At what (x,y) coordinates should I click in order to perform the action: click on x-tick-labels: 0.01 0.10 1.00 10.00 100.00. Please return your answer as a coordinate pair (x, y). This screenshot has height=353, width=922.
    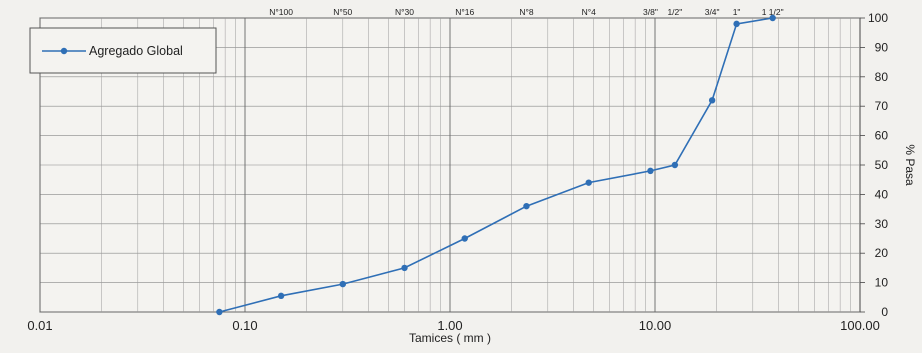
    Looking at the image, I should click on (453, 325).